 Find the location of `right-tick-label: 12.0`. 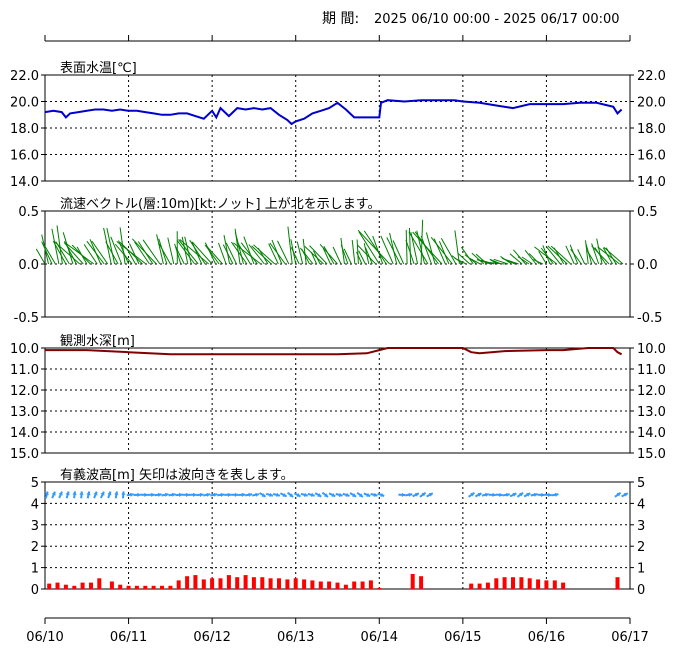

right-tick-label: 12.0 is located at coordinates (651, 391).